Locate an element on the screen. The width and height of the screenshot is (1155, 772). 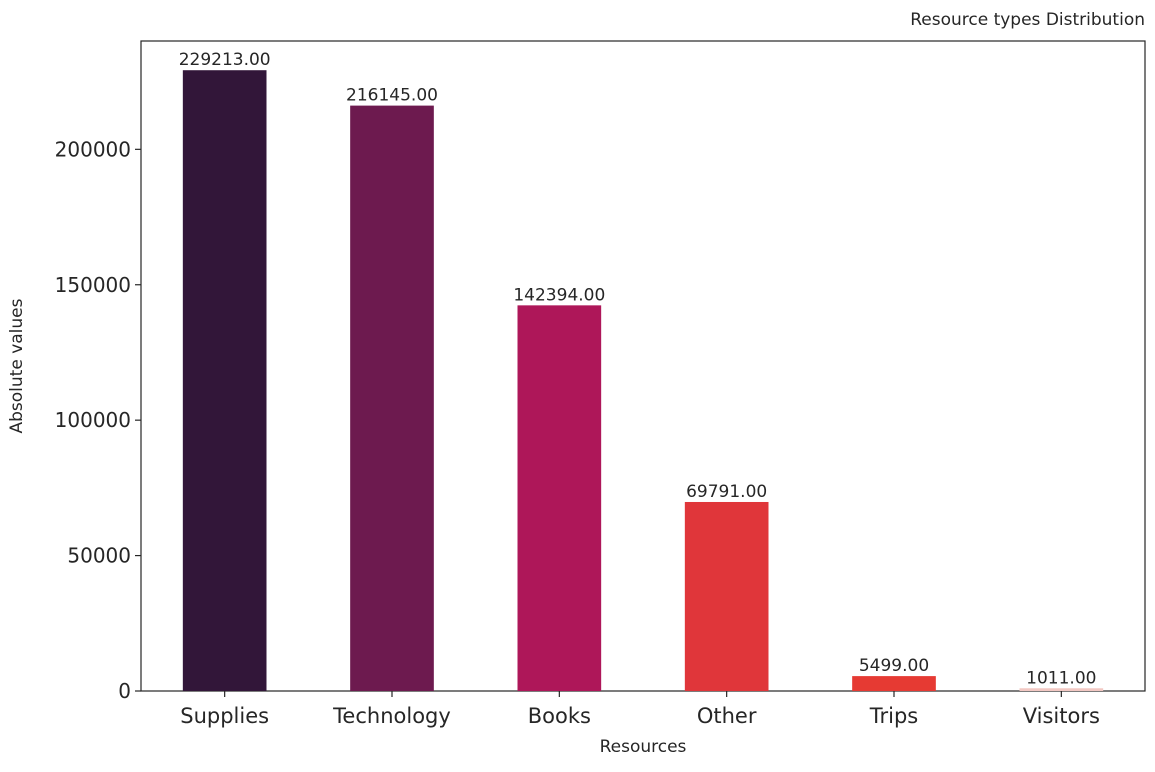
y-tick-label: 0 is located at coordinates (124, 691).